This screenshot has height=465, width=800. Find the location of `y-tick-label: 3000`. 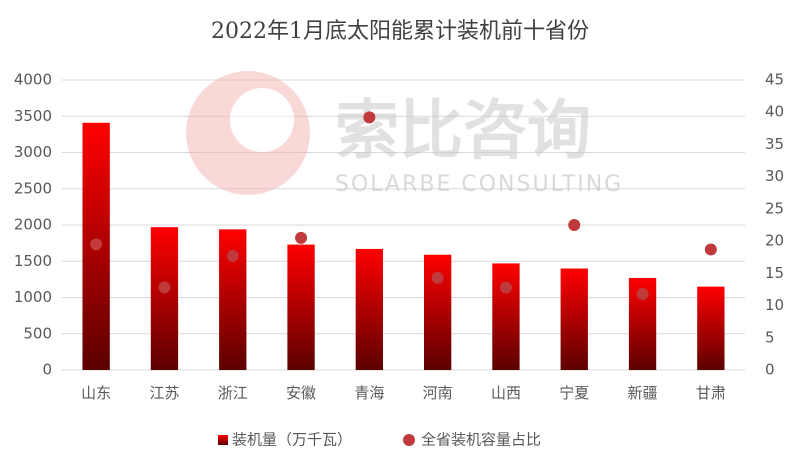

y-tick-label: 3000 is located at coordinates (33, 152).